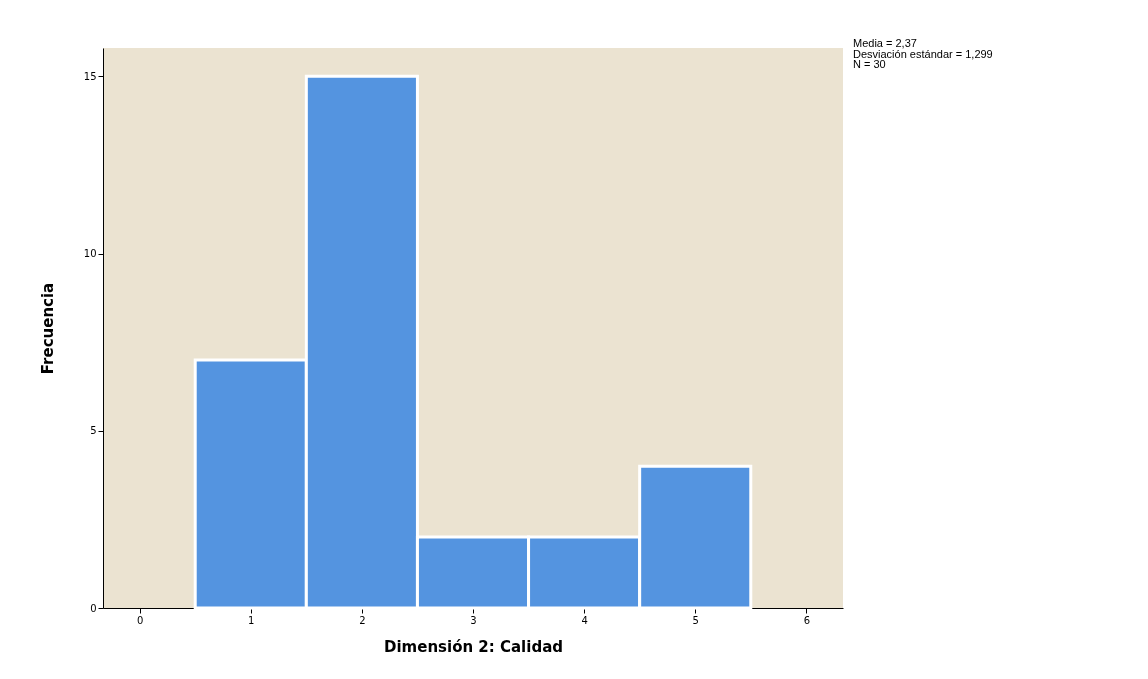  I want to click on y-tick-label: 15, so click(90, 76).